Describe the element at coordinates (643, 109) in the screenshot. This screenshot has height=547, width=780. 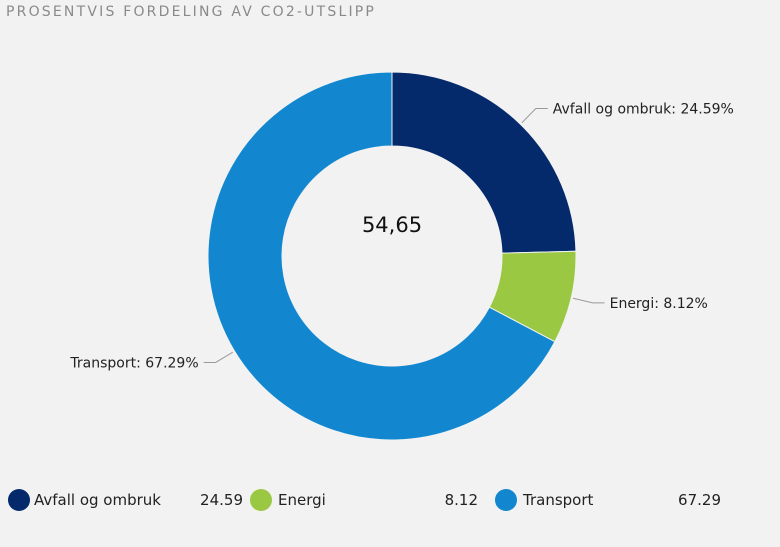
I see `slice-label-avfall: Avfall og ombruk: 24.59%` at that location.